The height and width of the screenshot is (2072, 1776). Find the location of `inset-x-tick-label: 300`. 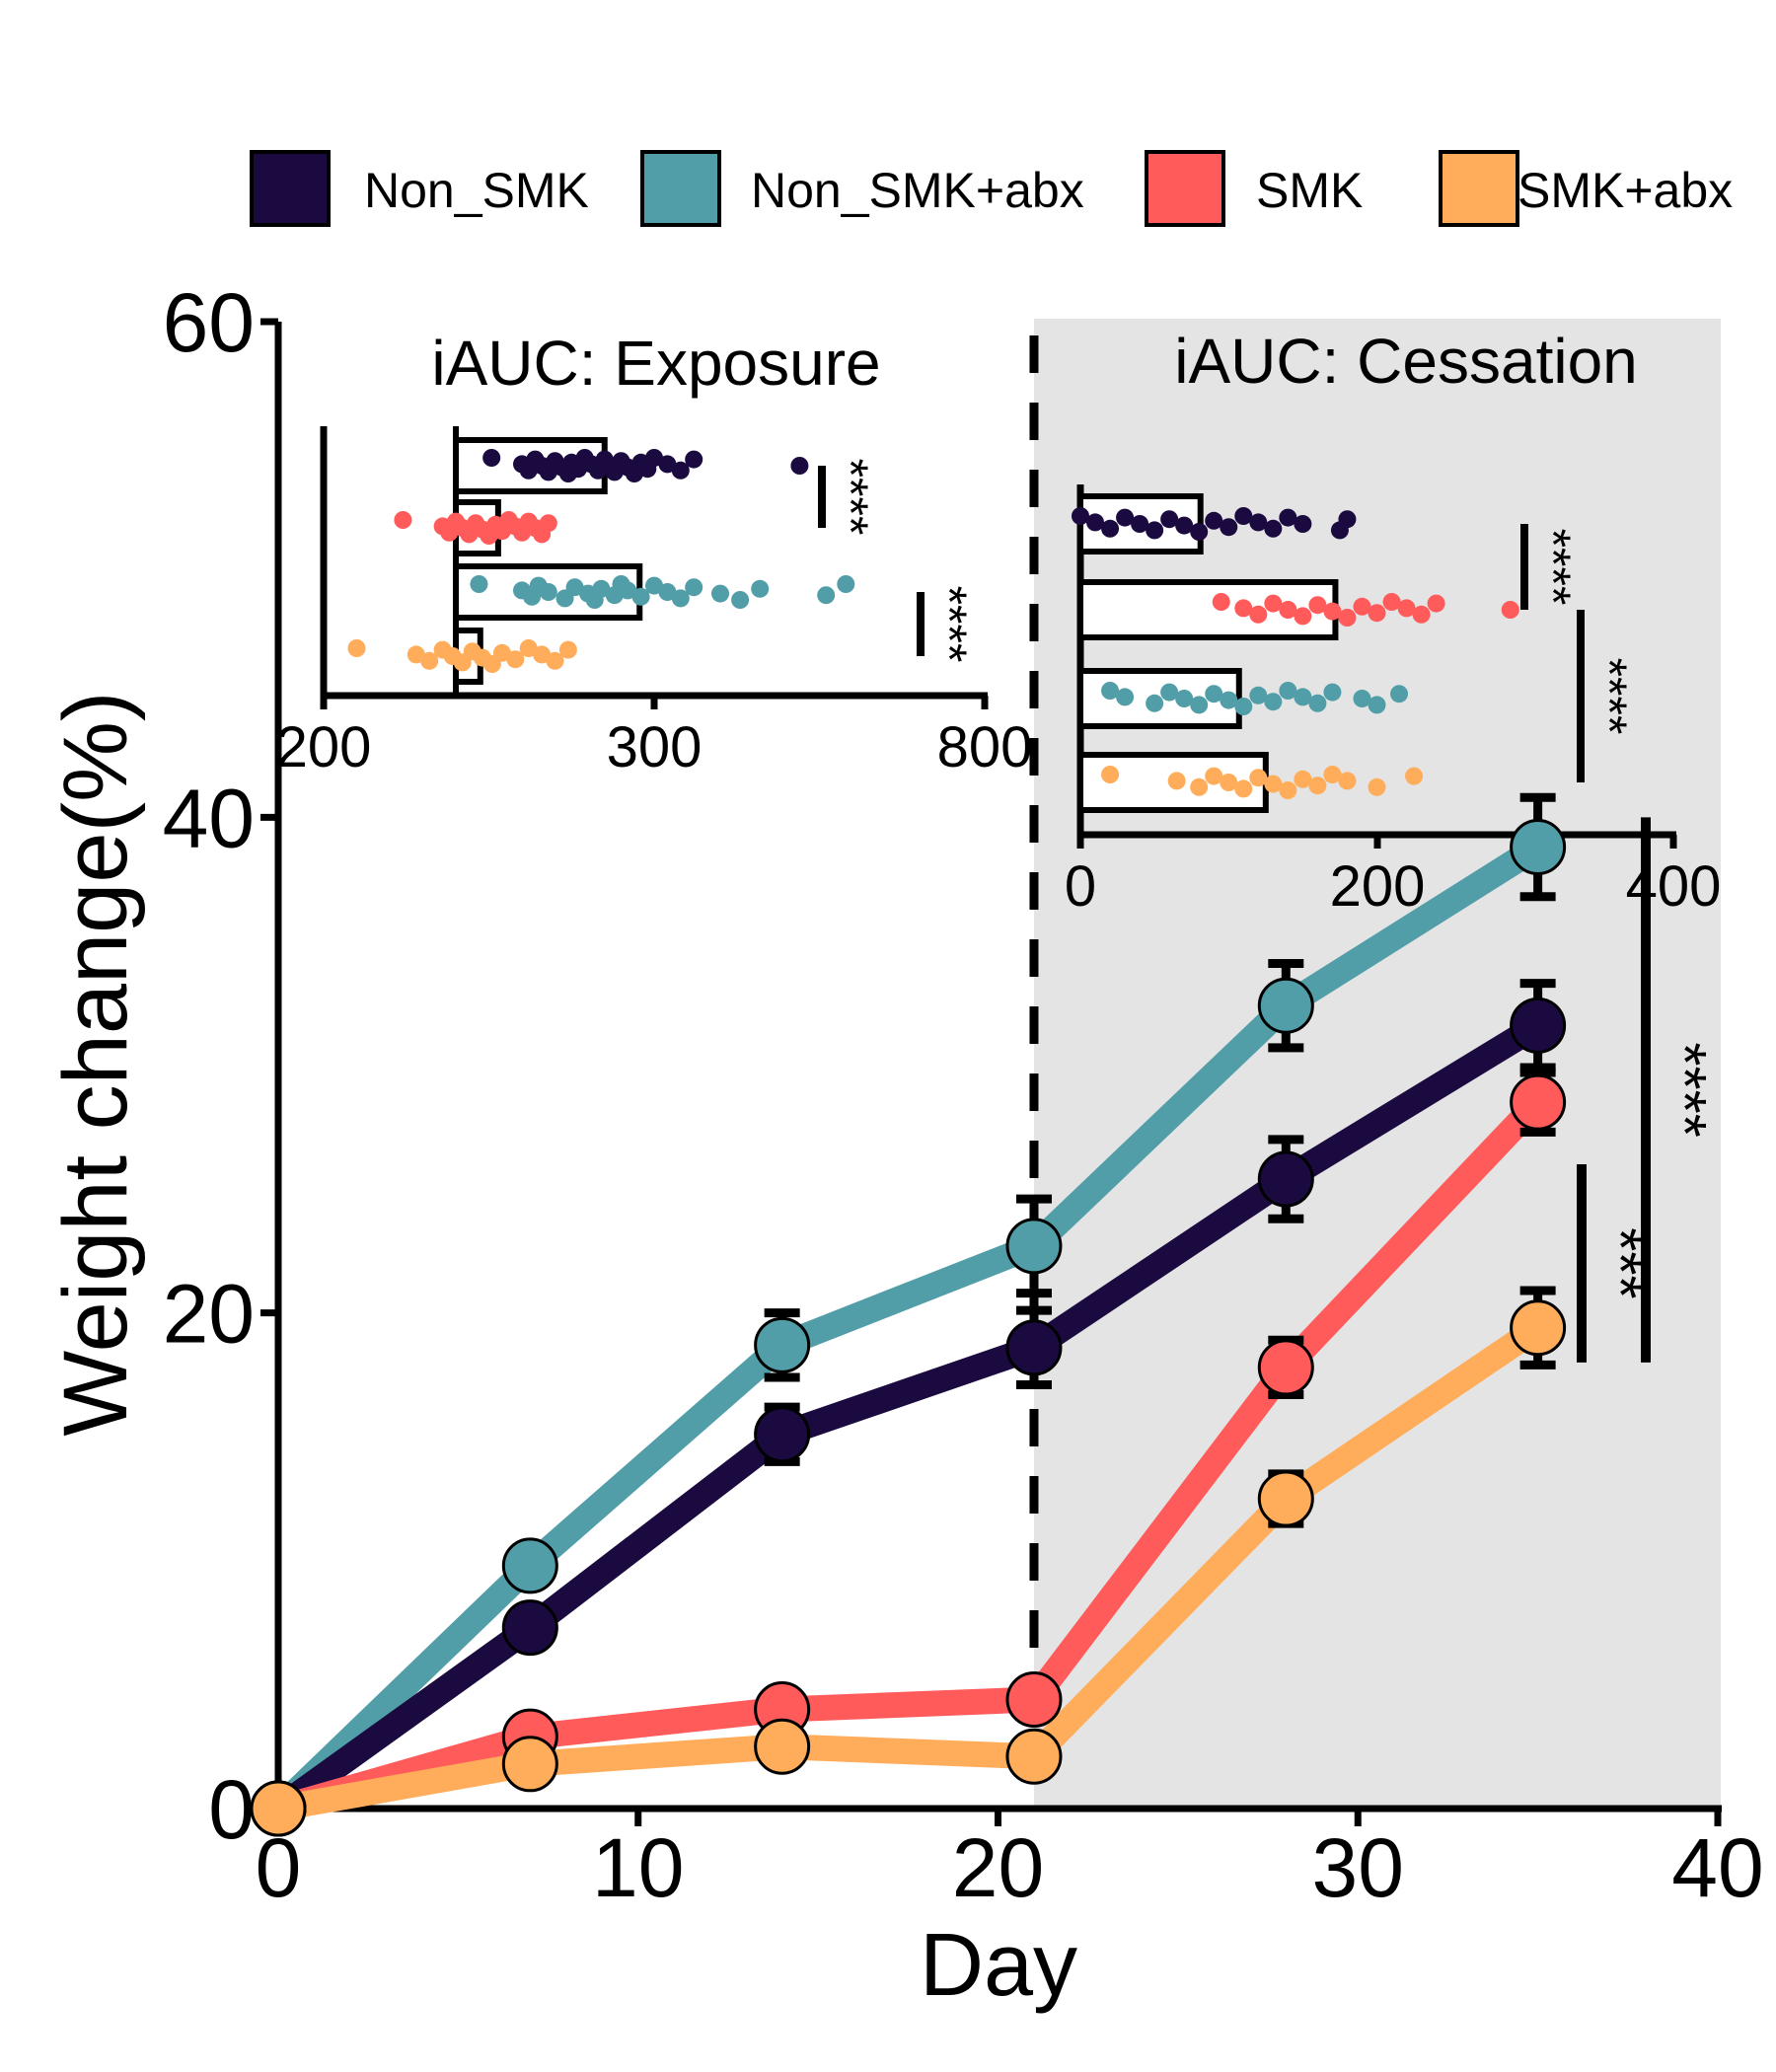

inset-x-tick-label: 300 is located at coordinates (655, 747).